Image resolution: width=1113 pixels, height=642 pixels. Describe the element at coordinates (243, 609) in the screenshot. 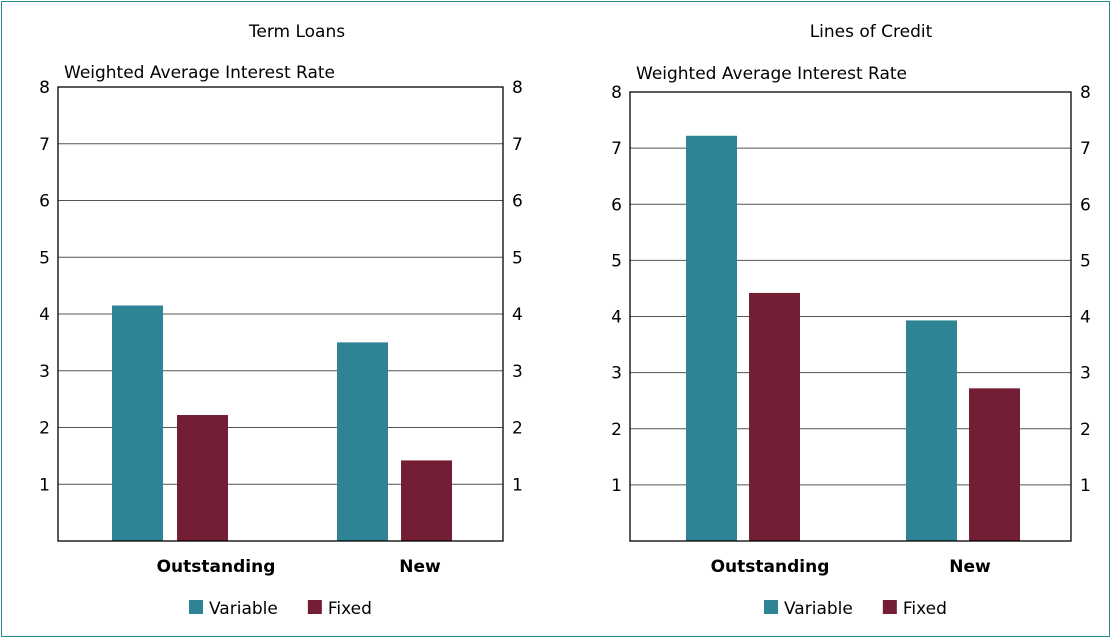

I see `chart0-legend-label-variable: Variable` at that location.